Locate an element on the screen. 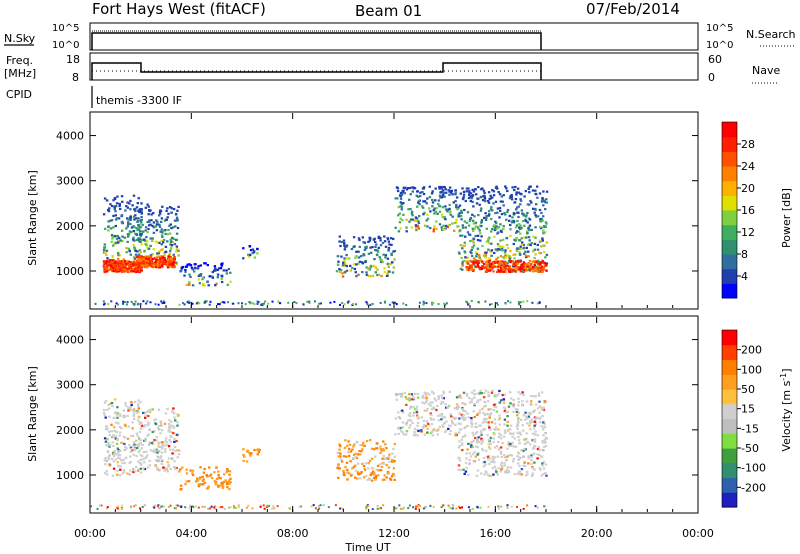 The width and height of the screenshot is (800, 554). velocity-colorbar-swatch is located at coordinates (729, 382).